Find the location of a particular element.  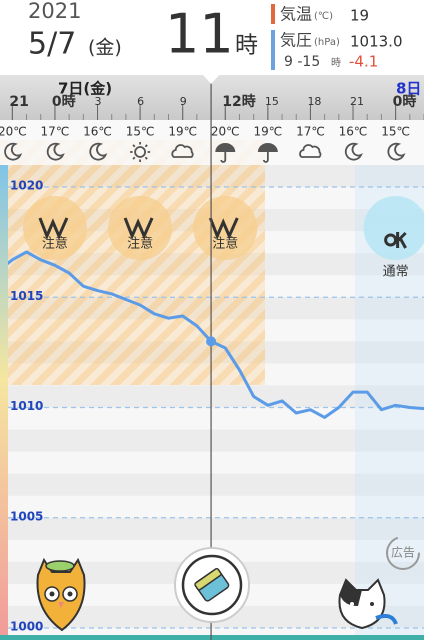

hour-unit: 時 is located at coordinates (246, 46).